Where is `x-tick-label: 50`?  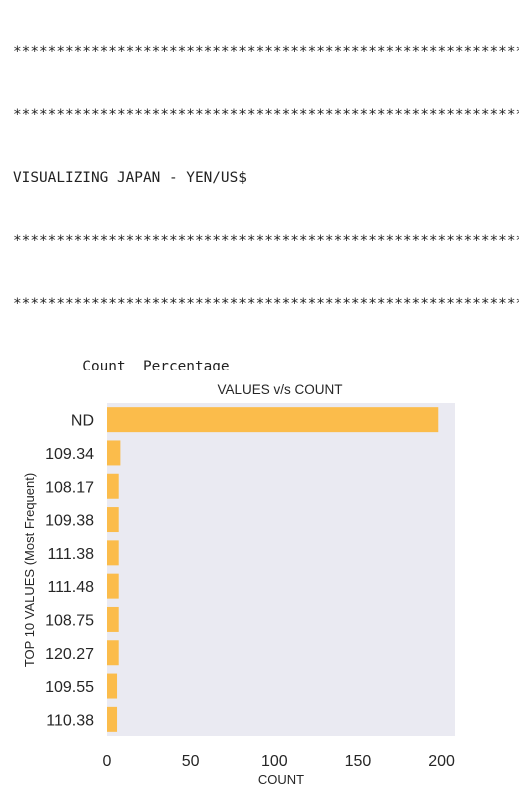 x-tick-label: 50 is located at coordinates (191, 761).